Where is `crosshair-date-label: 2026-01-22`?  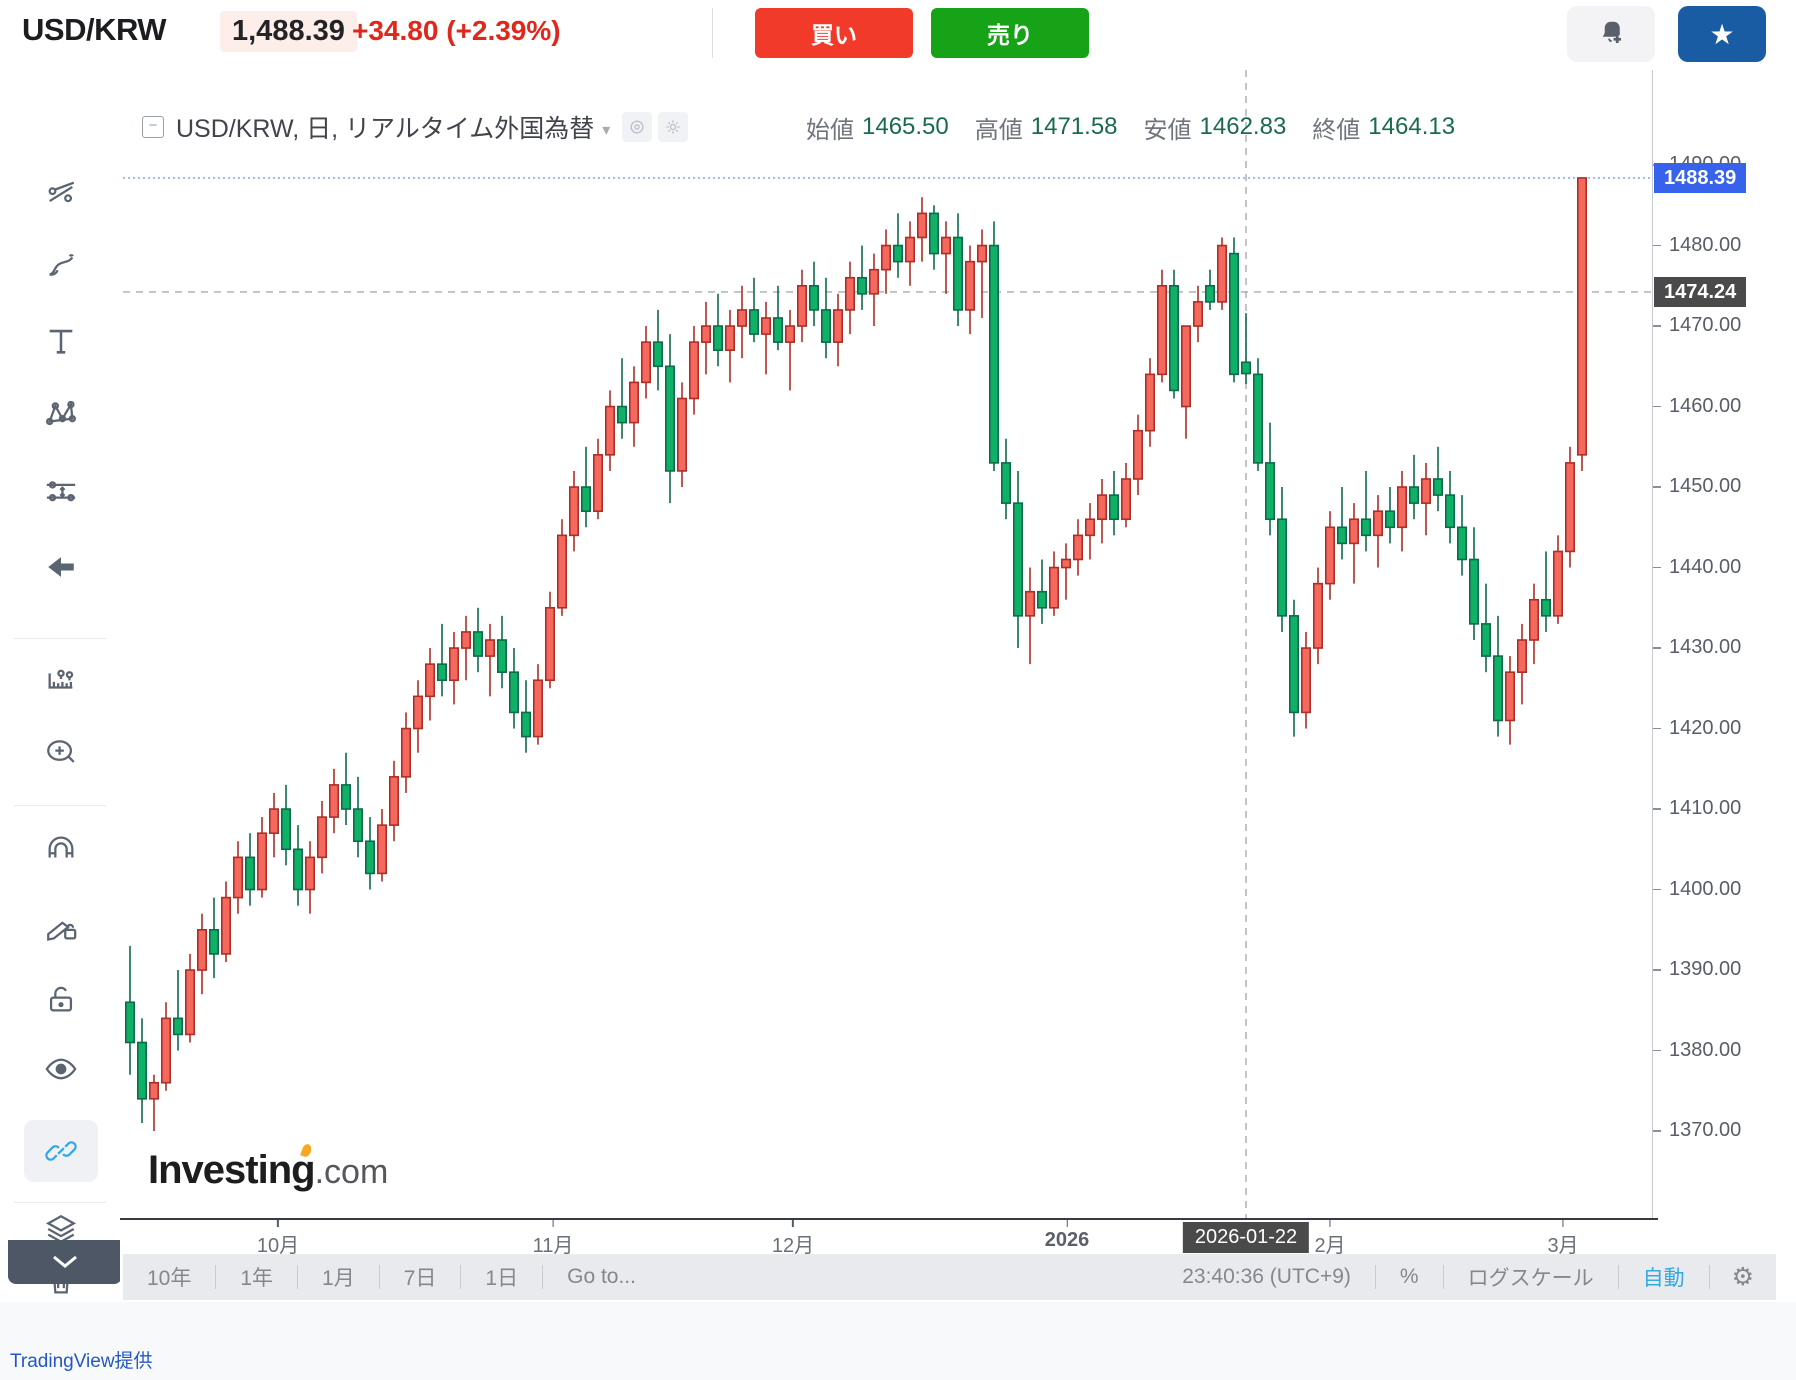 crosshair-date-label: 2026-01-22 is located at coordinates (1246, 1237).